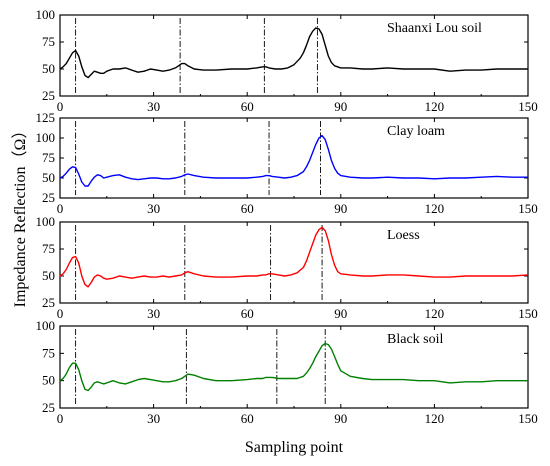 The width and height of the screenshot is (550, 466). Describe the element at coordinates (294, 447) in the screenshot. I see `x-axis-label: Sampling point` at that location.